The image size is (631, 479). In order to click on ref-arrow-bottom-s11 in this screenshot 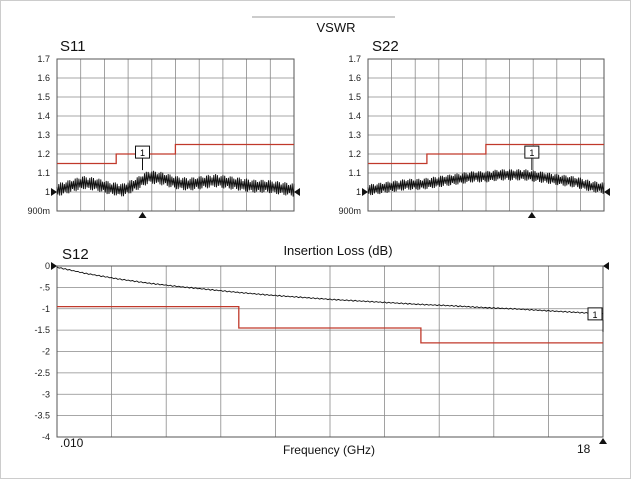, I will do `click(142, 215)`.